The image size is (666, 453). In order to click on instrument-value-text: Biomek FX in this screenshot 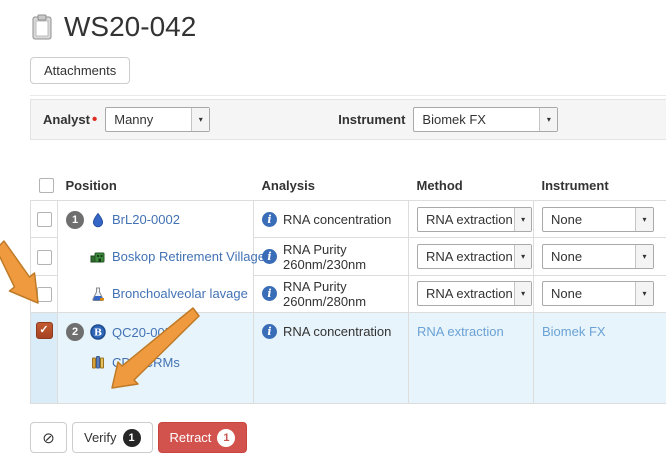, I will do `click(574, 331)`.